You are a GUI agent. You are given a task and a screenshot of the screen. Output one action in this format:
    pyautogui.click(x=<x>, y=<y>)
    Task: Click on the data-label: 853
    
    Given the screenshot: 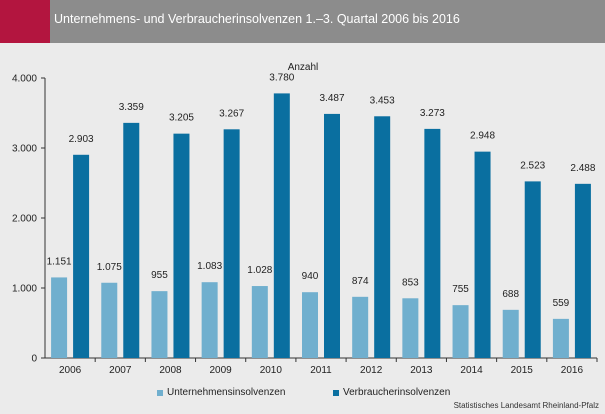 What is the action you would take?
    pyautogui.click(x=410, y=282)
    